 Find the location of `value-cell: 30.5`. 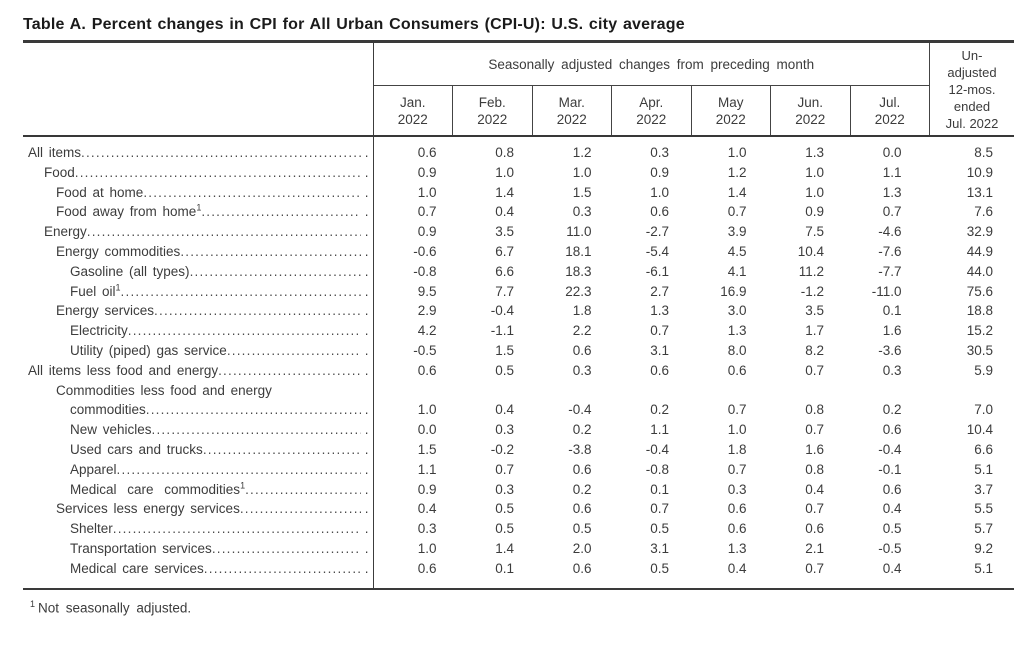

value-cell: 30.5 is located at coordinates (979, 350).